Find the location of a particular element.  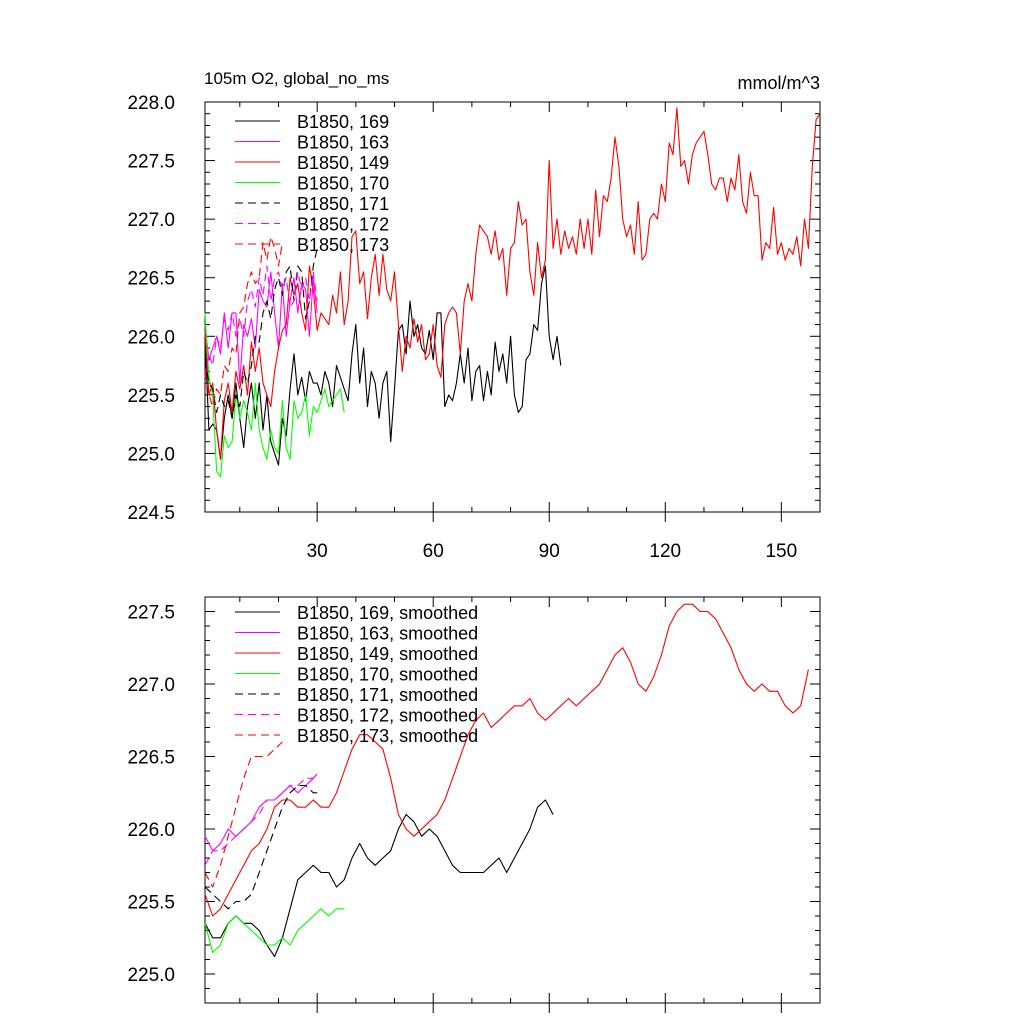

legend-label: B1850, 171 is located at coordinates (343, 204).